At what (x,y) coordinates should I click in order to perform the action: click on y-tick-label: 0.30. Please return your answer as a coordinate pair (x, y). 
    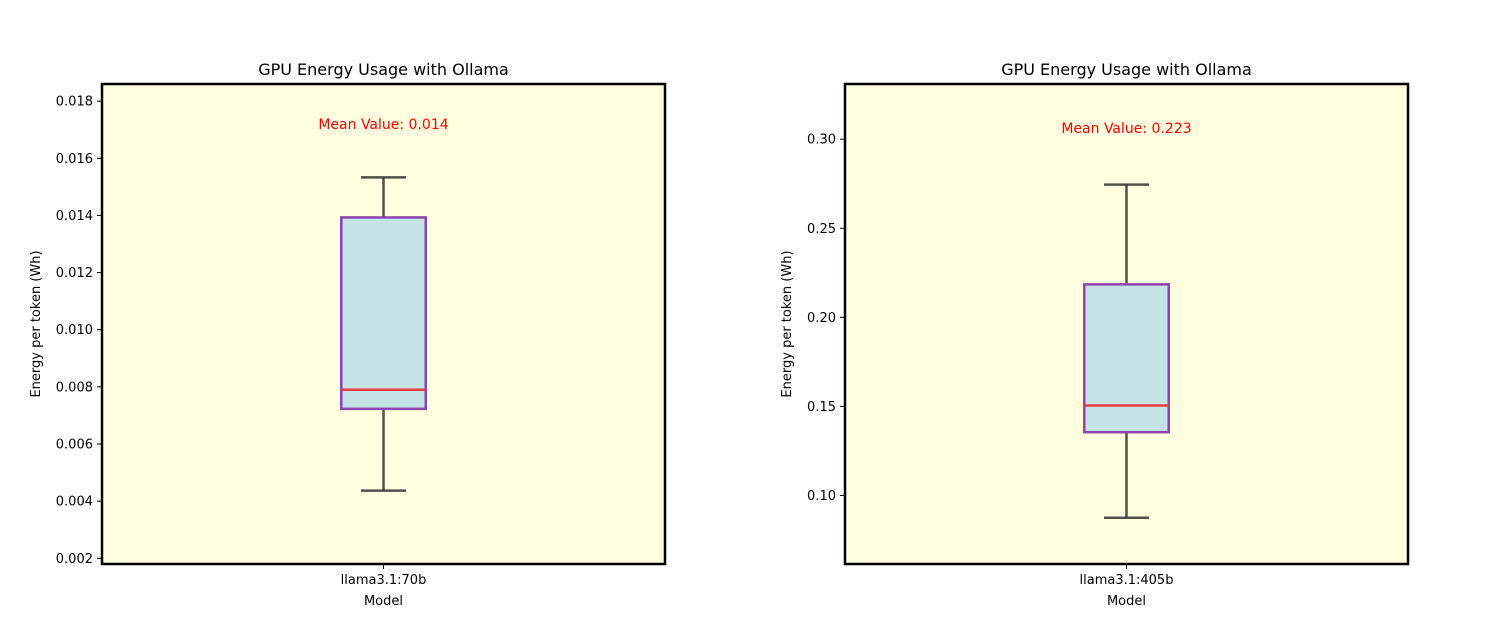
    Looking at the image, I should click on (821, 140).